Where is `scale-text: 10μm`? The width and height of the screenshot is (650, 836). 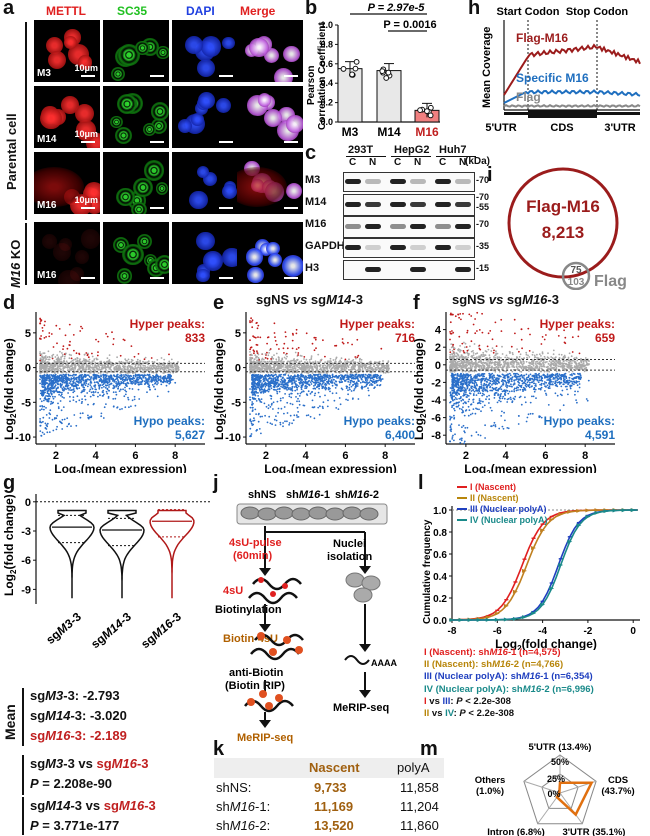
scale-text: 10μm is located at coordinates (86, 134).